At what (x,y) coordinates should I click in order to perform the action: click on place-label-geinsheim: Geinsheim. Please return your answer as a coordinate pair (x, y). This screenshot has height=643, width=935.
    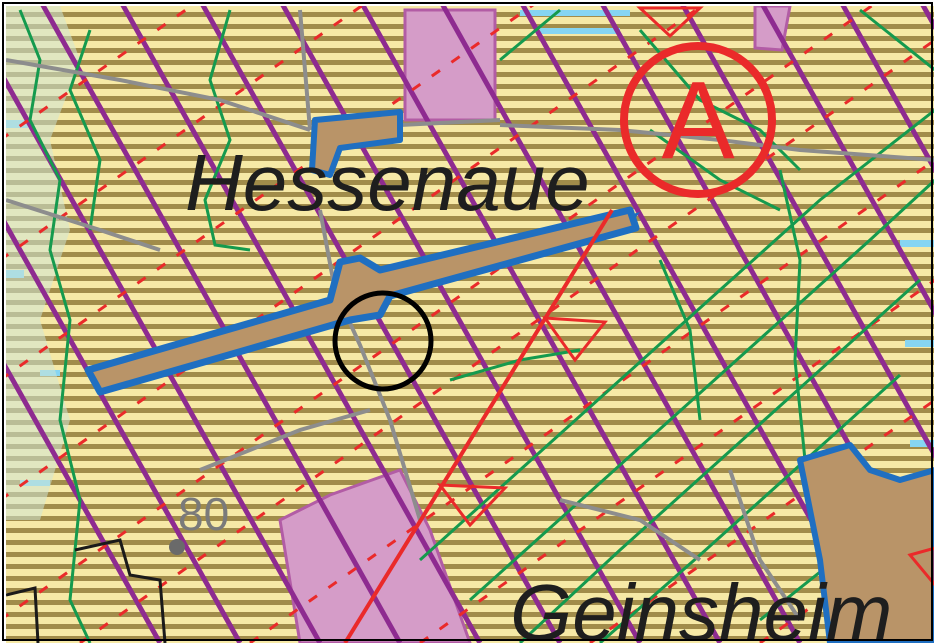
    Looking at the image, I should click on (701, 605).